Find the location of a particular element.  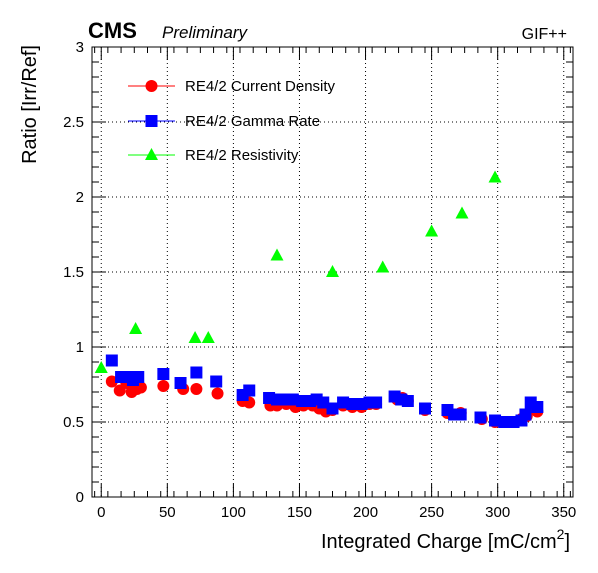

legend-marker-triangle is located at coordinates (151, 154).